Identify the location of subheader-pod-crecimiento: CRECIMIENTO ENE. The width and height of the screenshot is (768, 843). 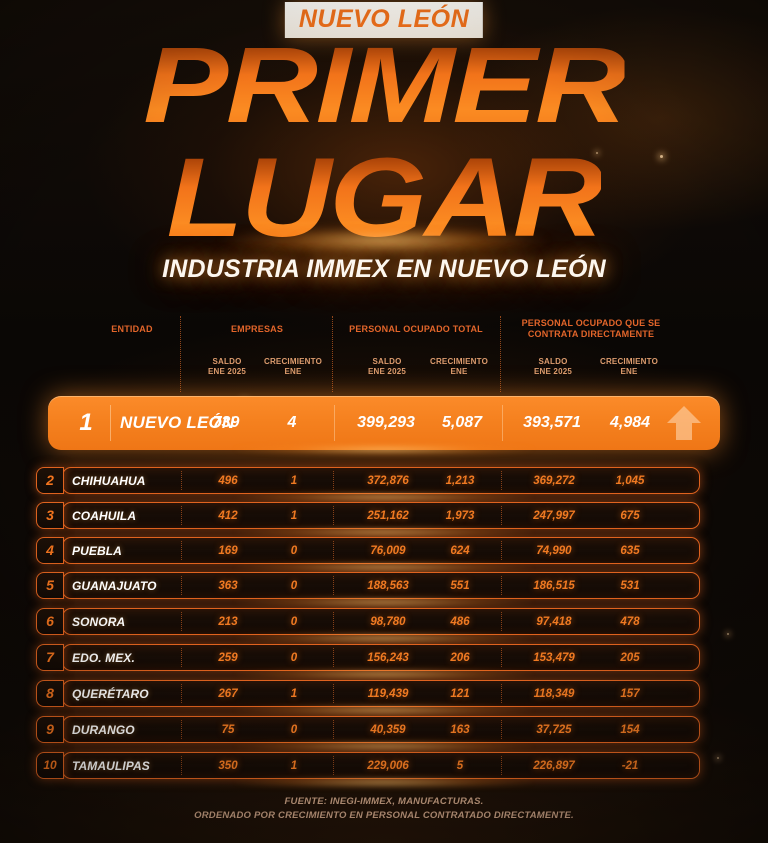
(629, 366).